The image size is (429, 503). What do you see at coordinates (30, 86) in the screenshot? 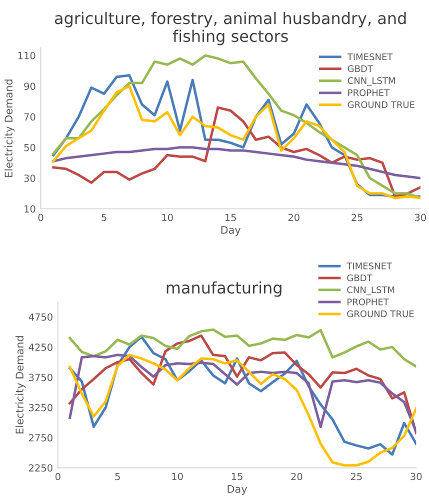
I see `y-tick-label: 90` at bounding box center [30, 86].